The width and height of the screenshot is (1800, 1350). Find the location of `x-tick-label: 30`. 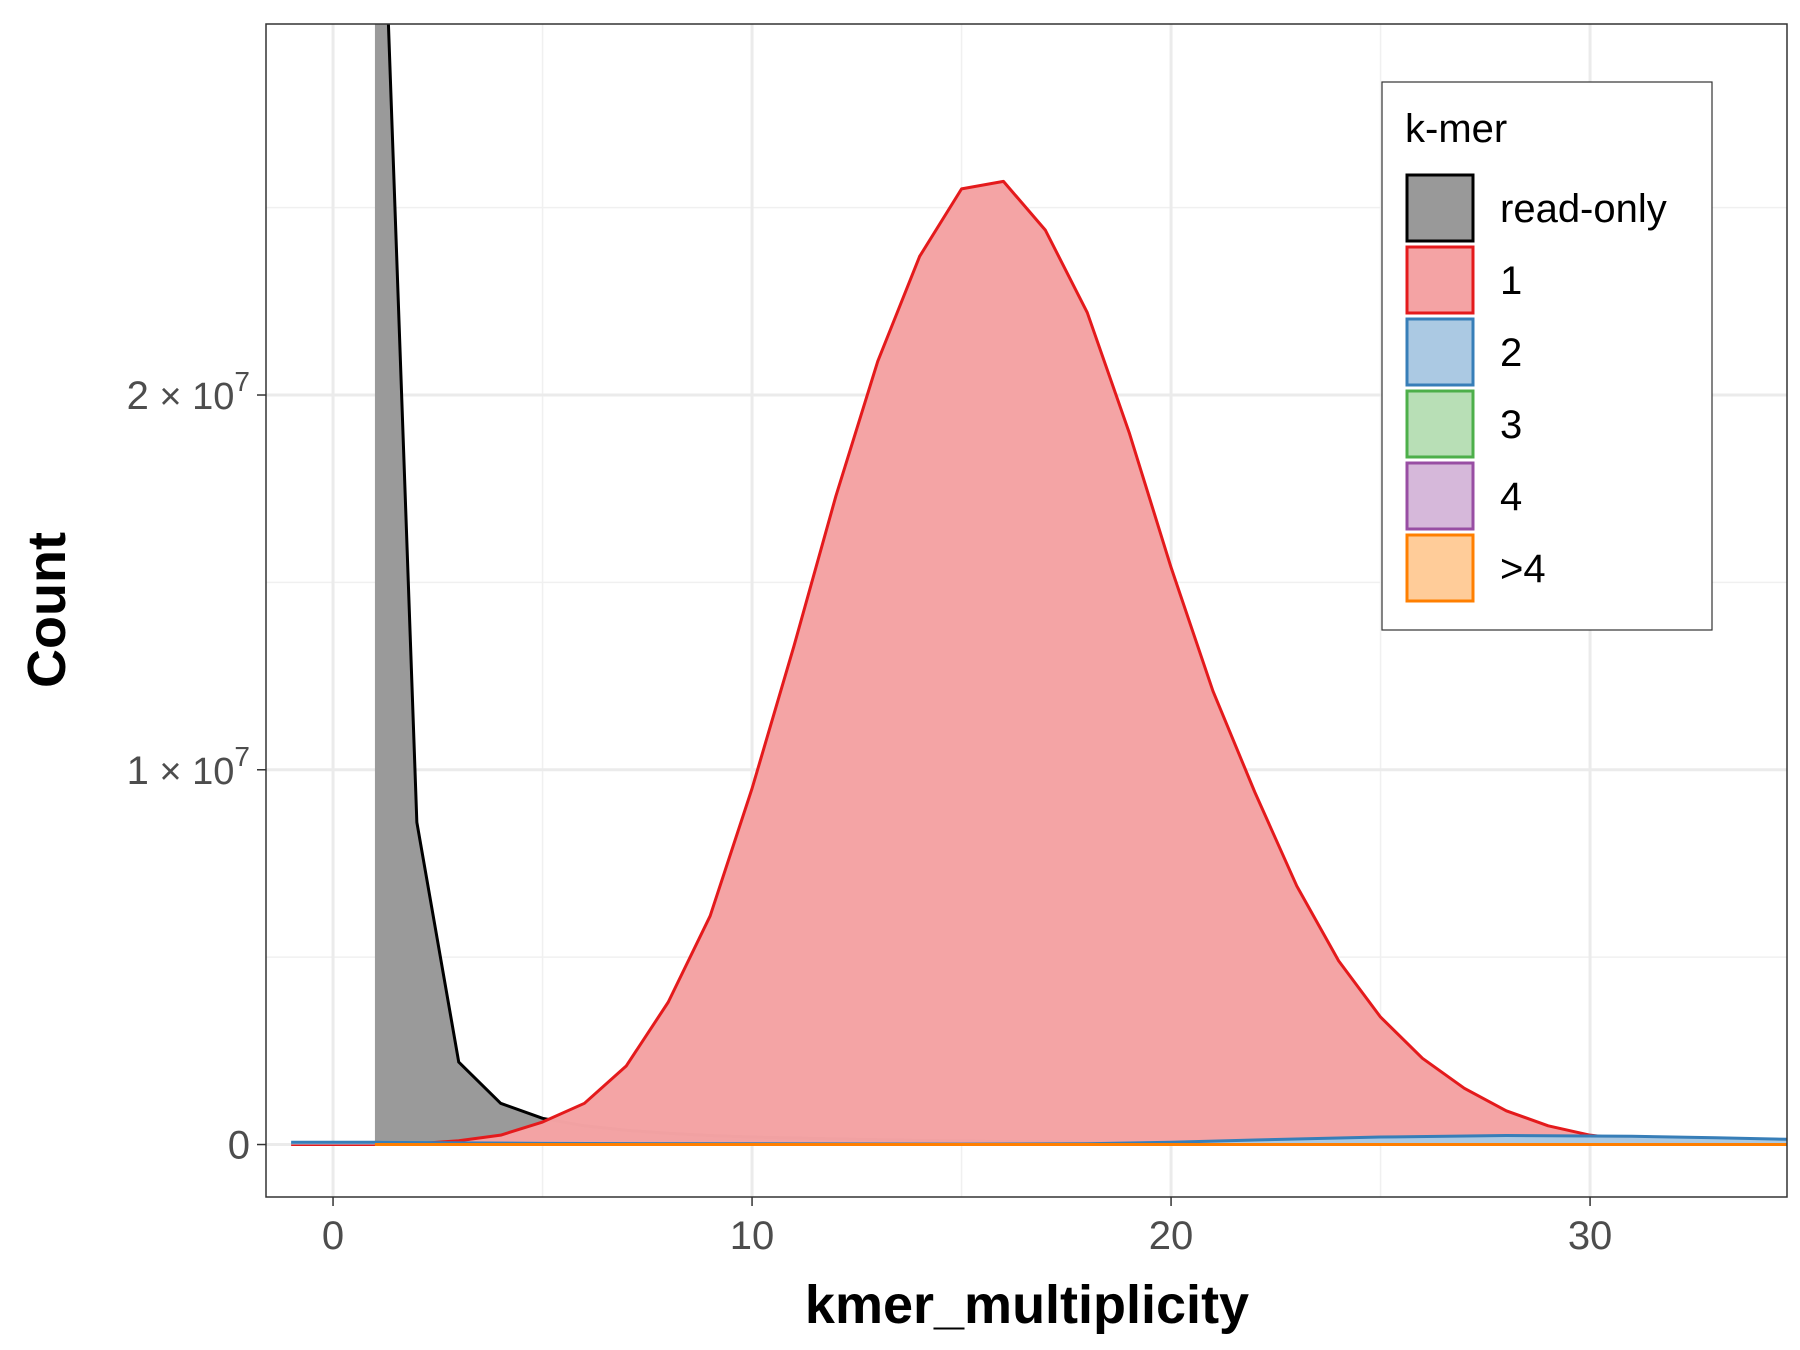

x-tick-label: 30 is located at coordinates (1590, 1236).